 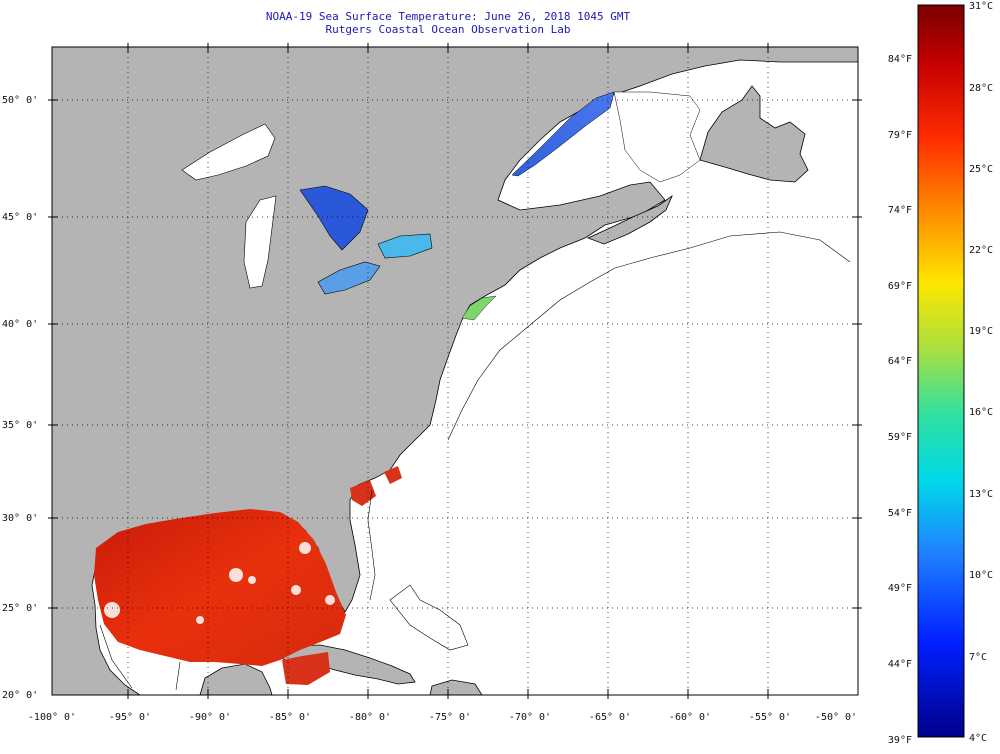 I want to click on celsius-label: 25°C, so click(x=981, y=169).